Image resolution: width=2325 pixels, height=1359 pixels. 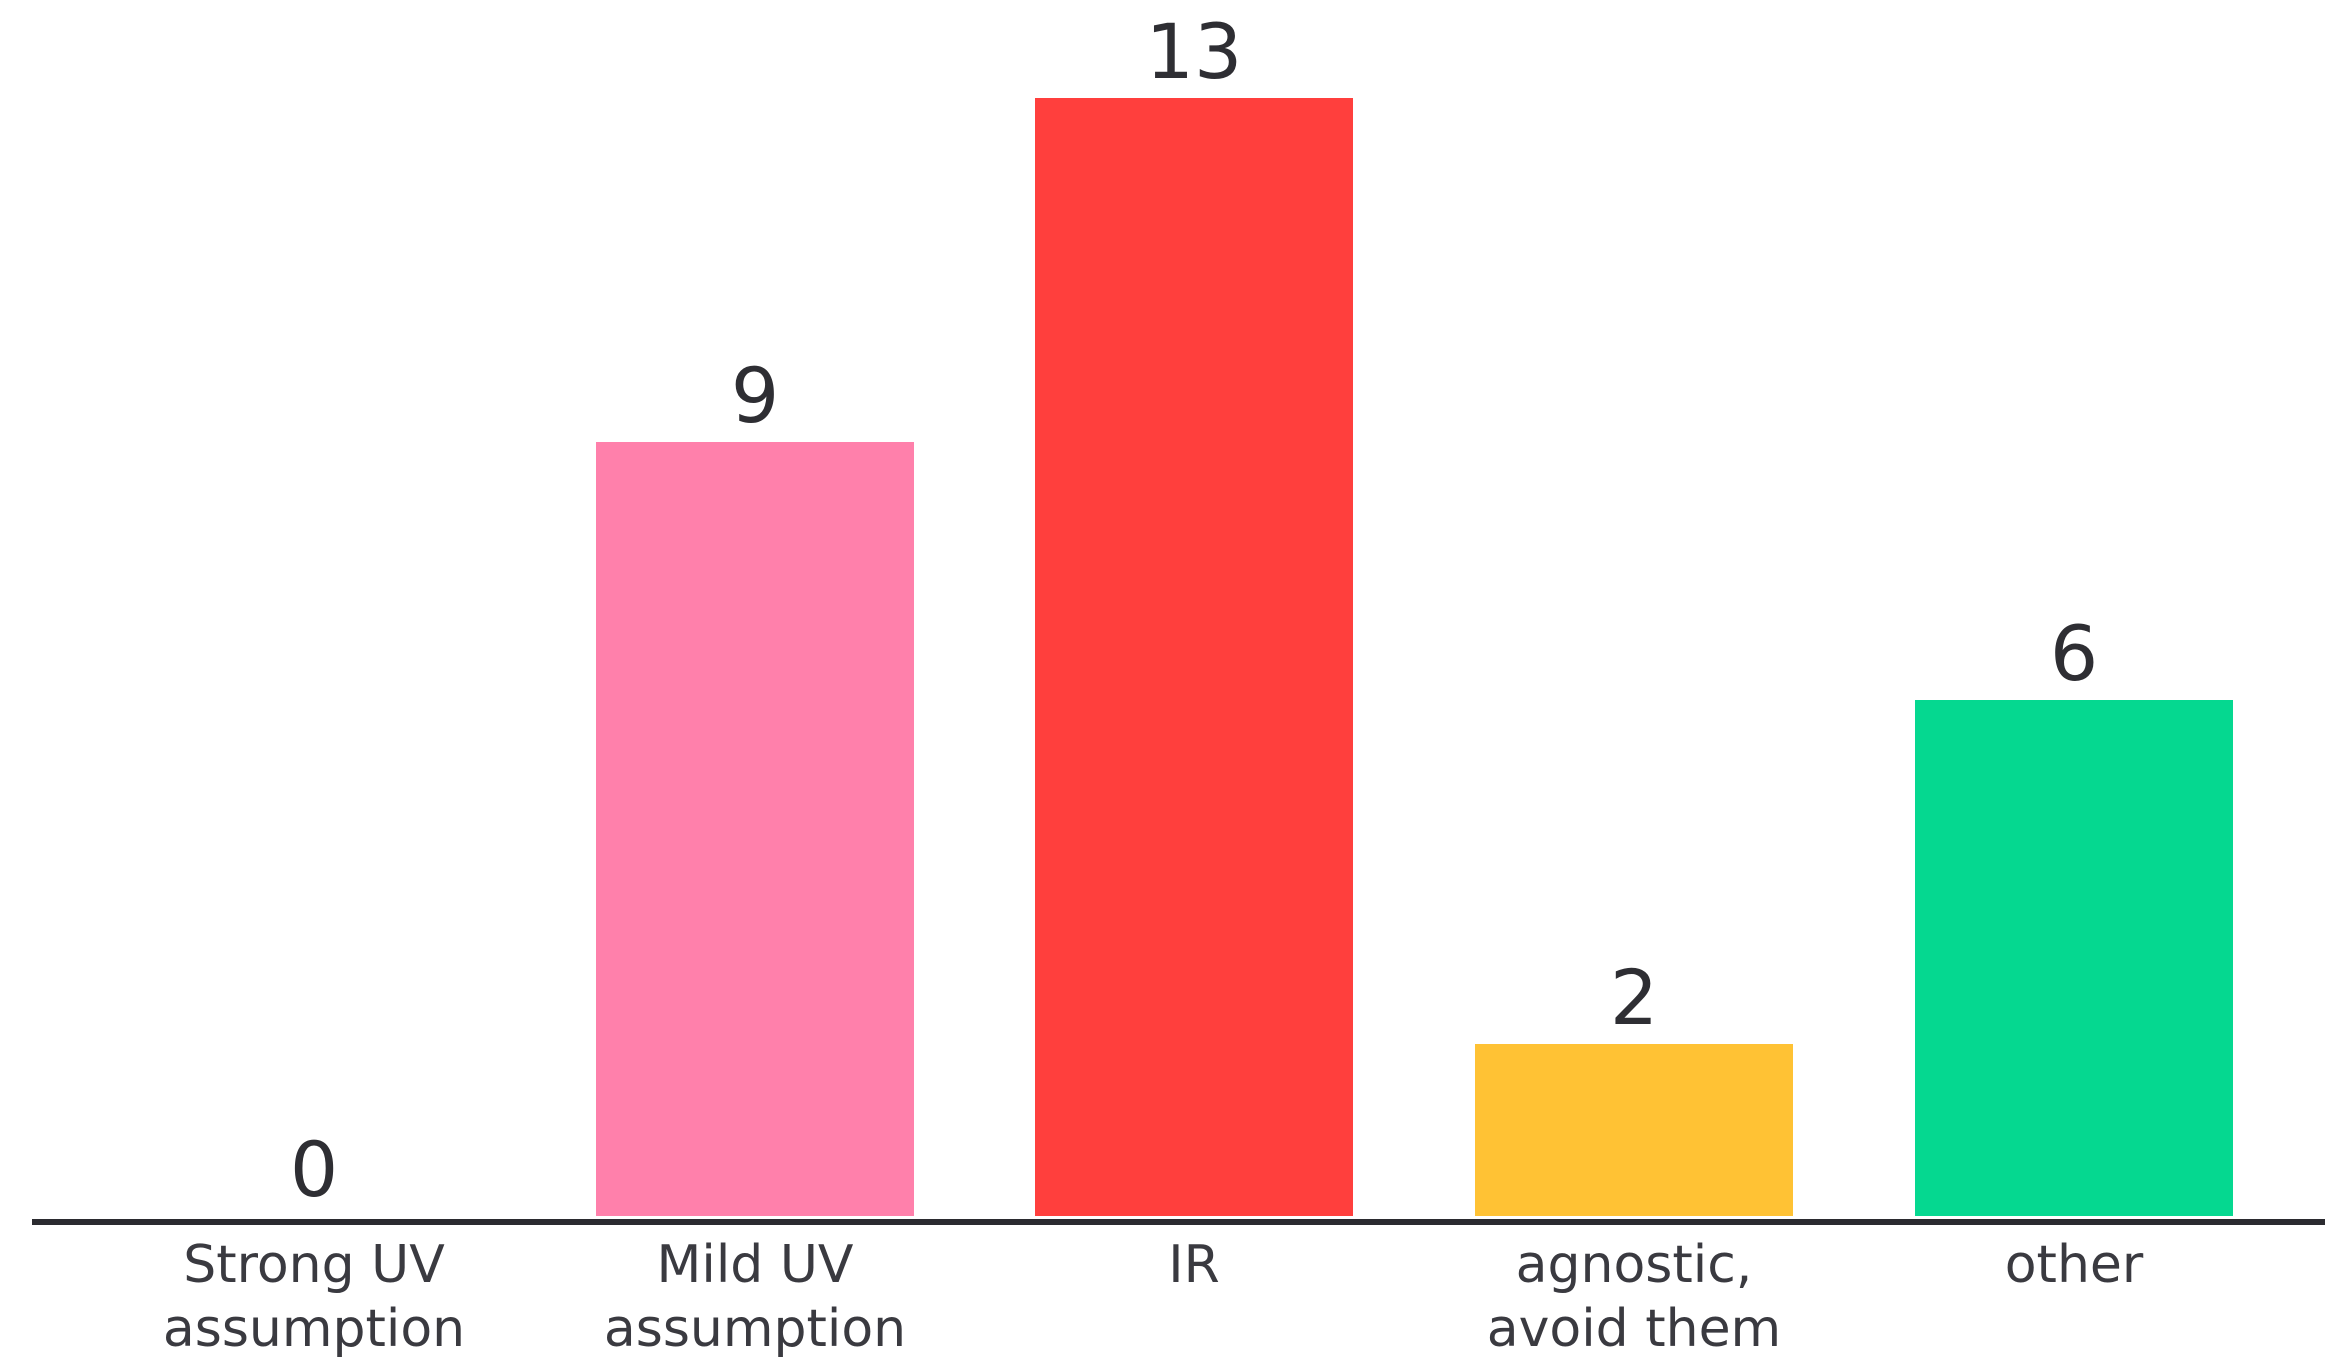 I want to click on category-label-1-line-0: Mild UV, so click(x=755, y=1265).